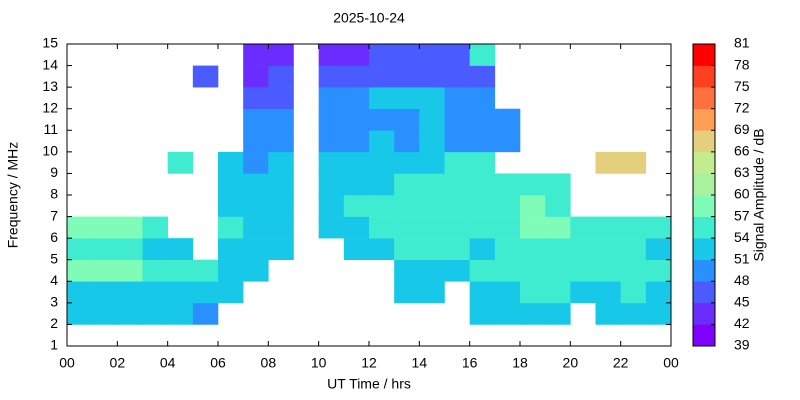 Image resolution: width=800 pixels, height=400 pixels. What do you see at coordinates (742, 129) in the screenshot?
I see `colorbar-tick-label: 69` at bounding box center [742, 129].